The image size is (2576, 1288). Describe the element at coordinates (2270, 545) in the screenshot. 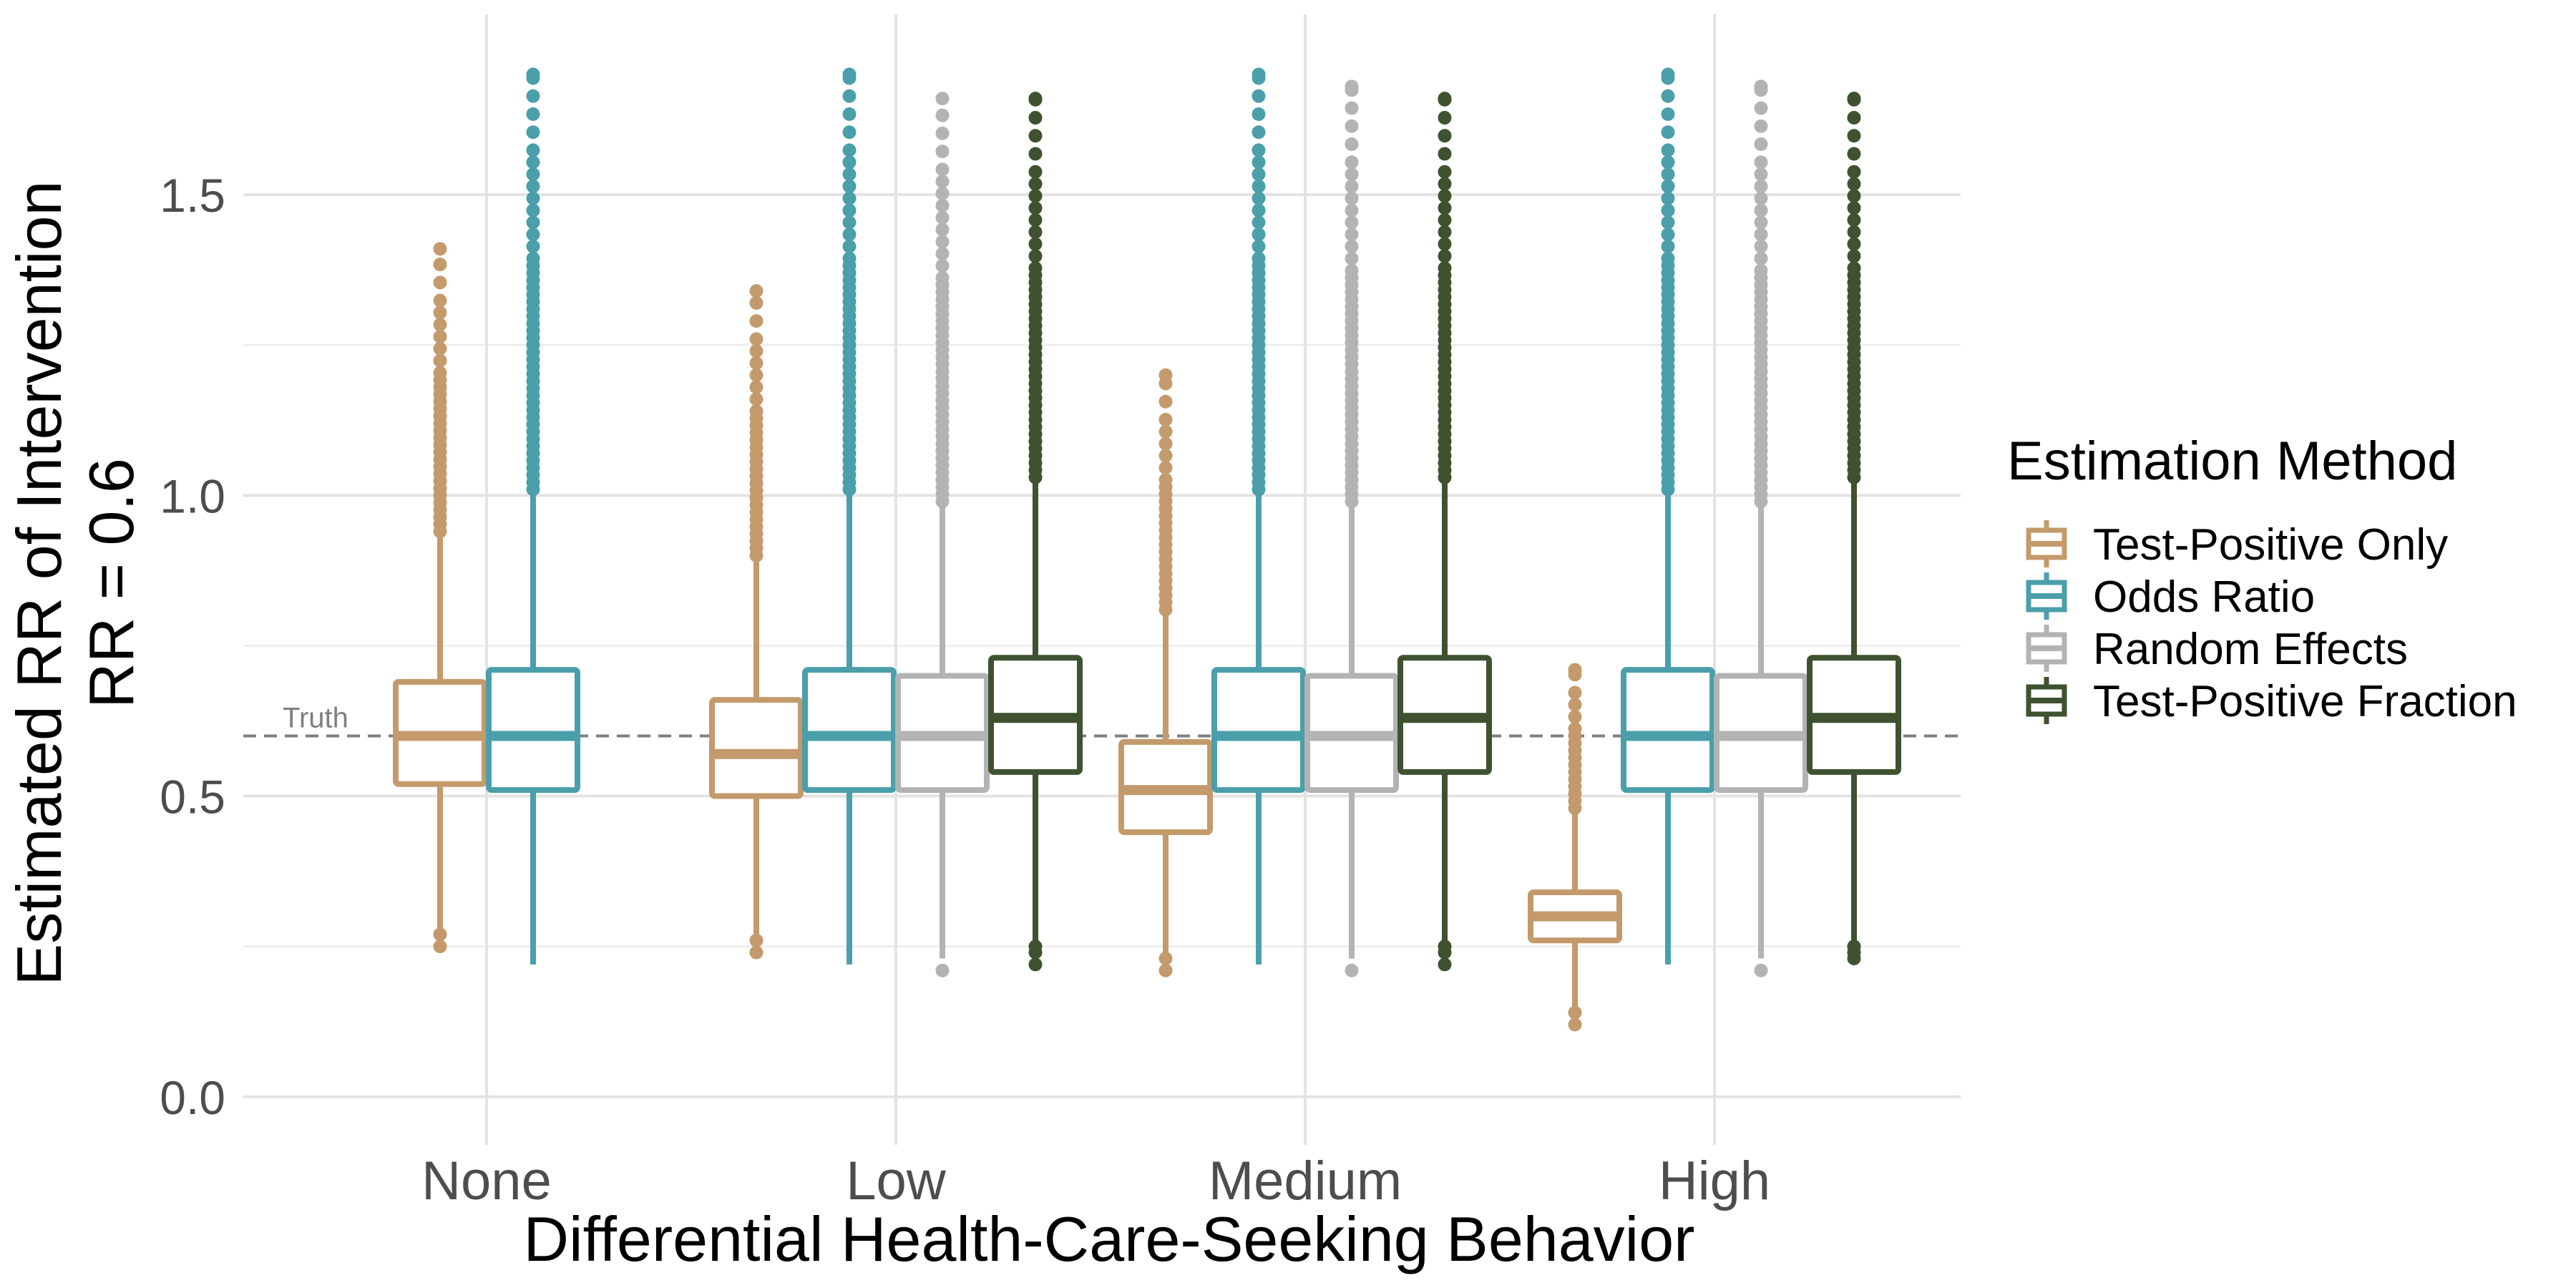

I see `legend-label: Test-Positive Only` at that location.